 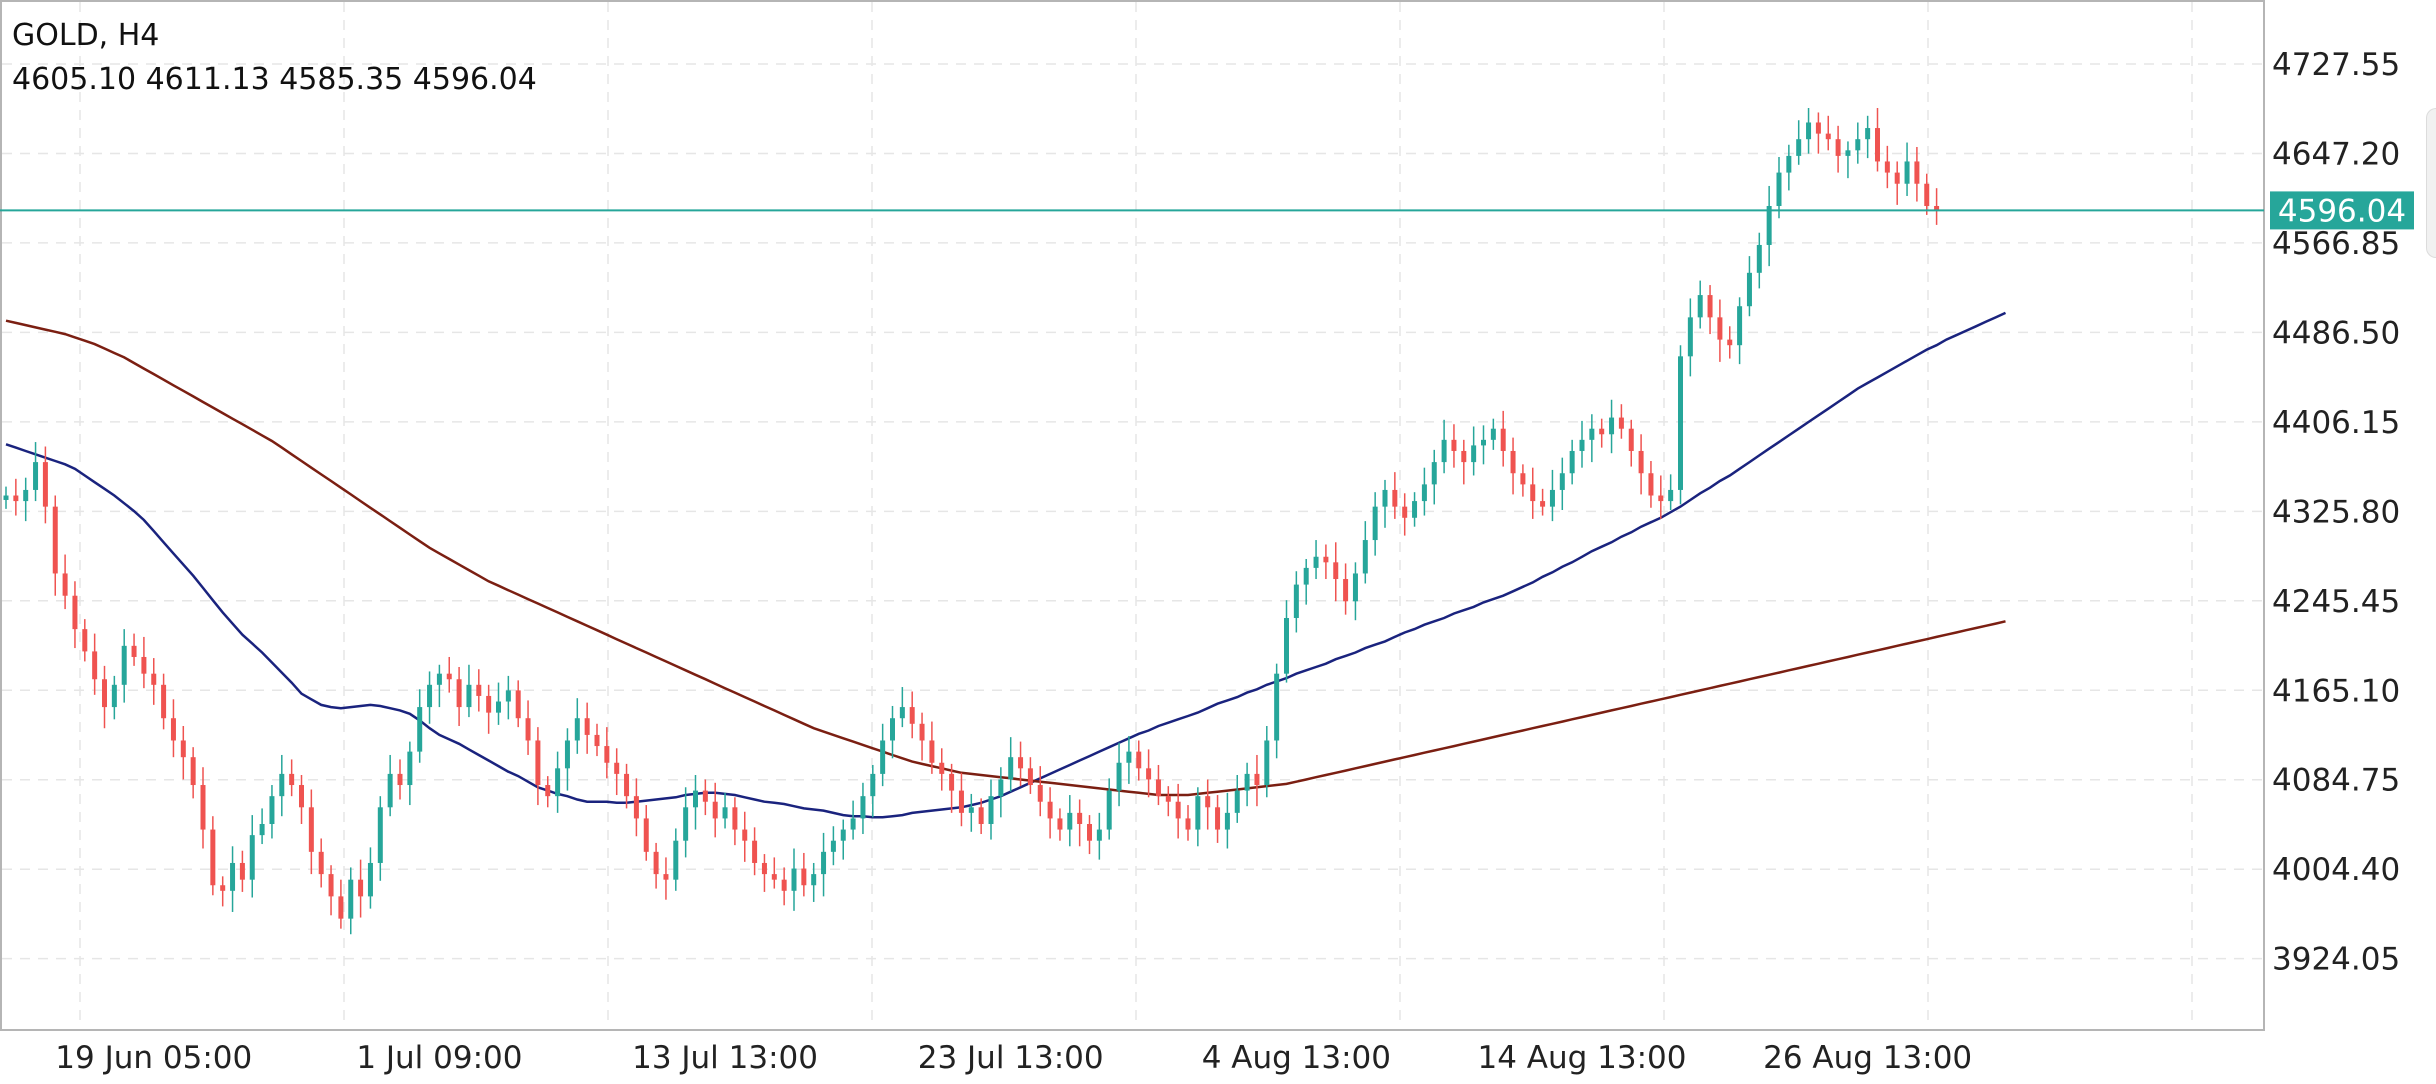 I want to click on y-tick-label: 4084.75, so click(x=2336, y=781).